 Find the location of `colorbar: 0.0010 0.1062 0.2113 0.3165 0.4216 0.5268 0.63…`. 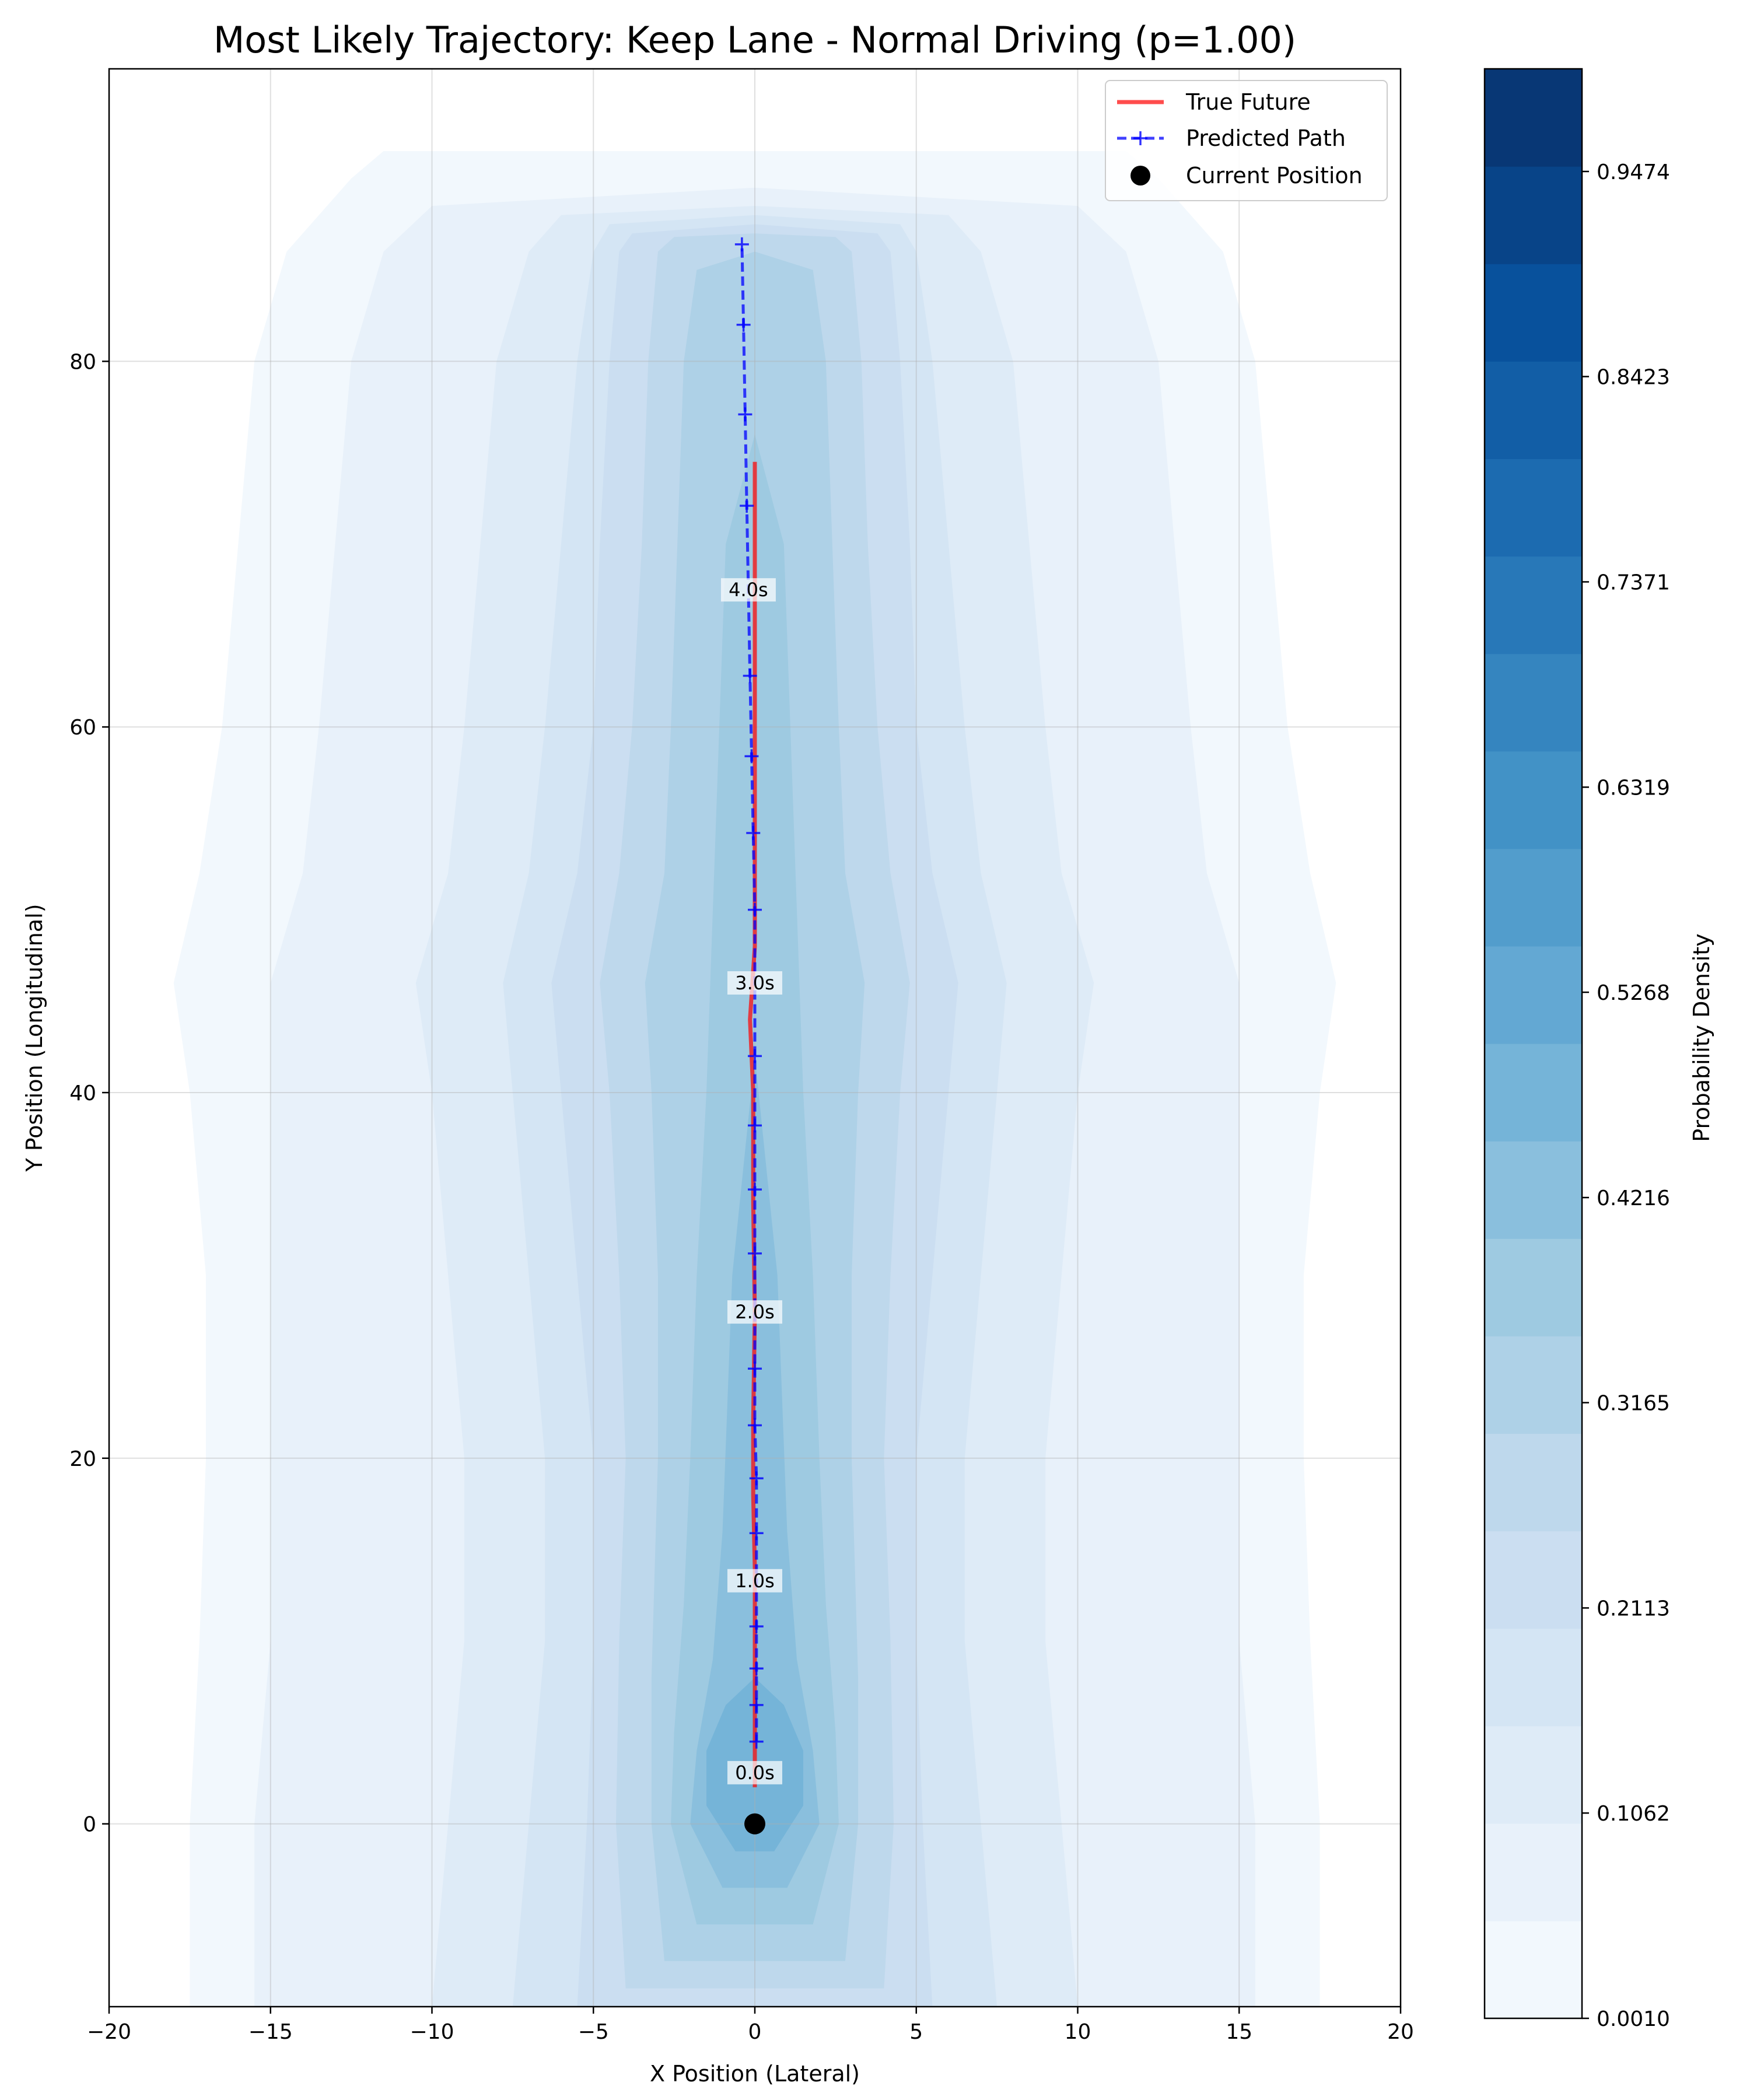

colorbar: 0.0010 0.1062 0.2113 0.3165 0.4216 0.5268 0.63… is located at coordinates (1576, 1049).